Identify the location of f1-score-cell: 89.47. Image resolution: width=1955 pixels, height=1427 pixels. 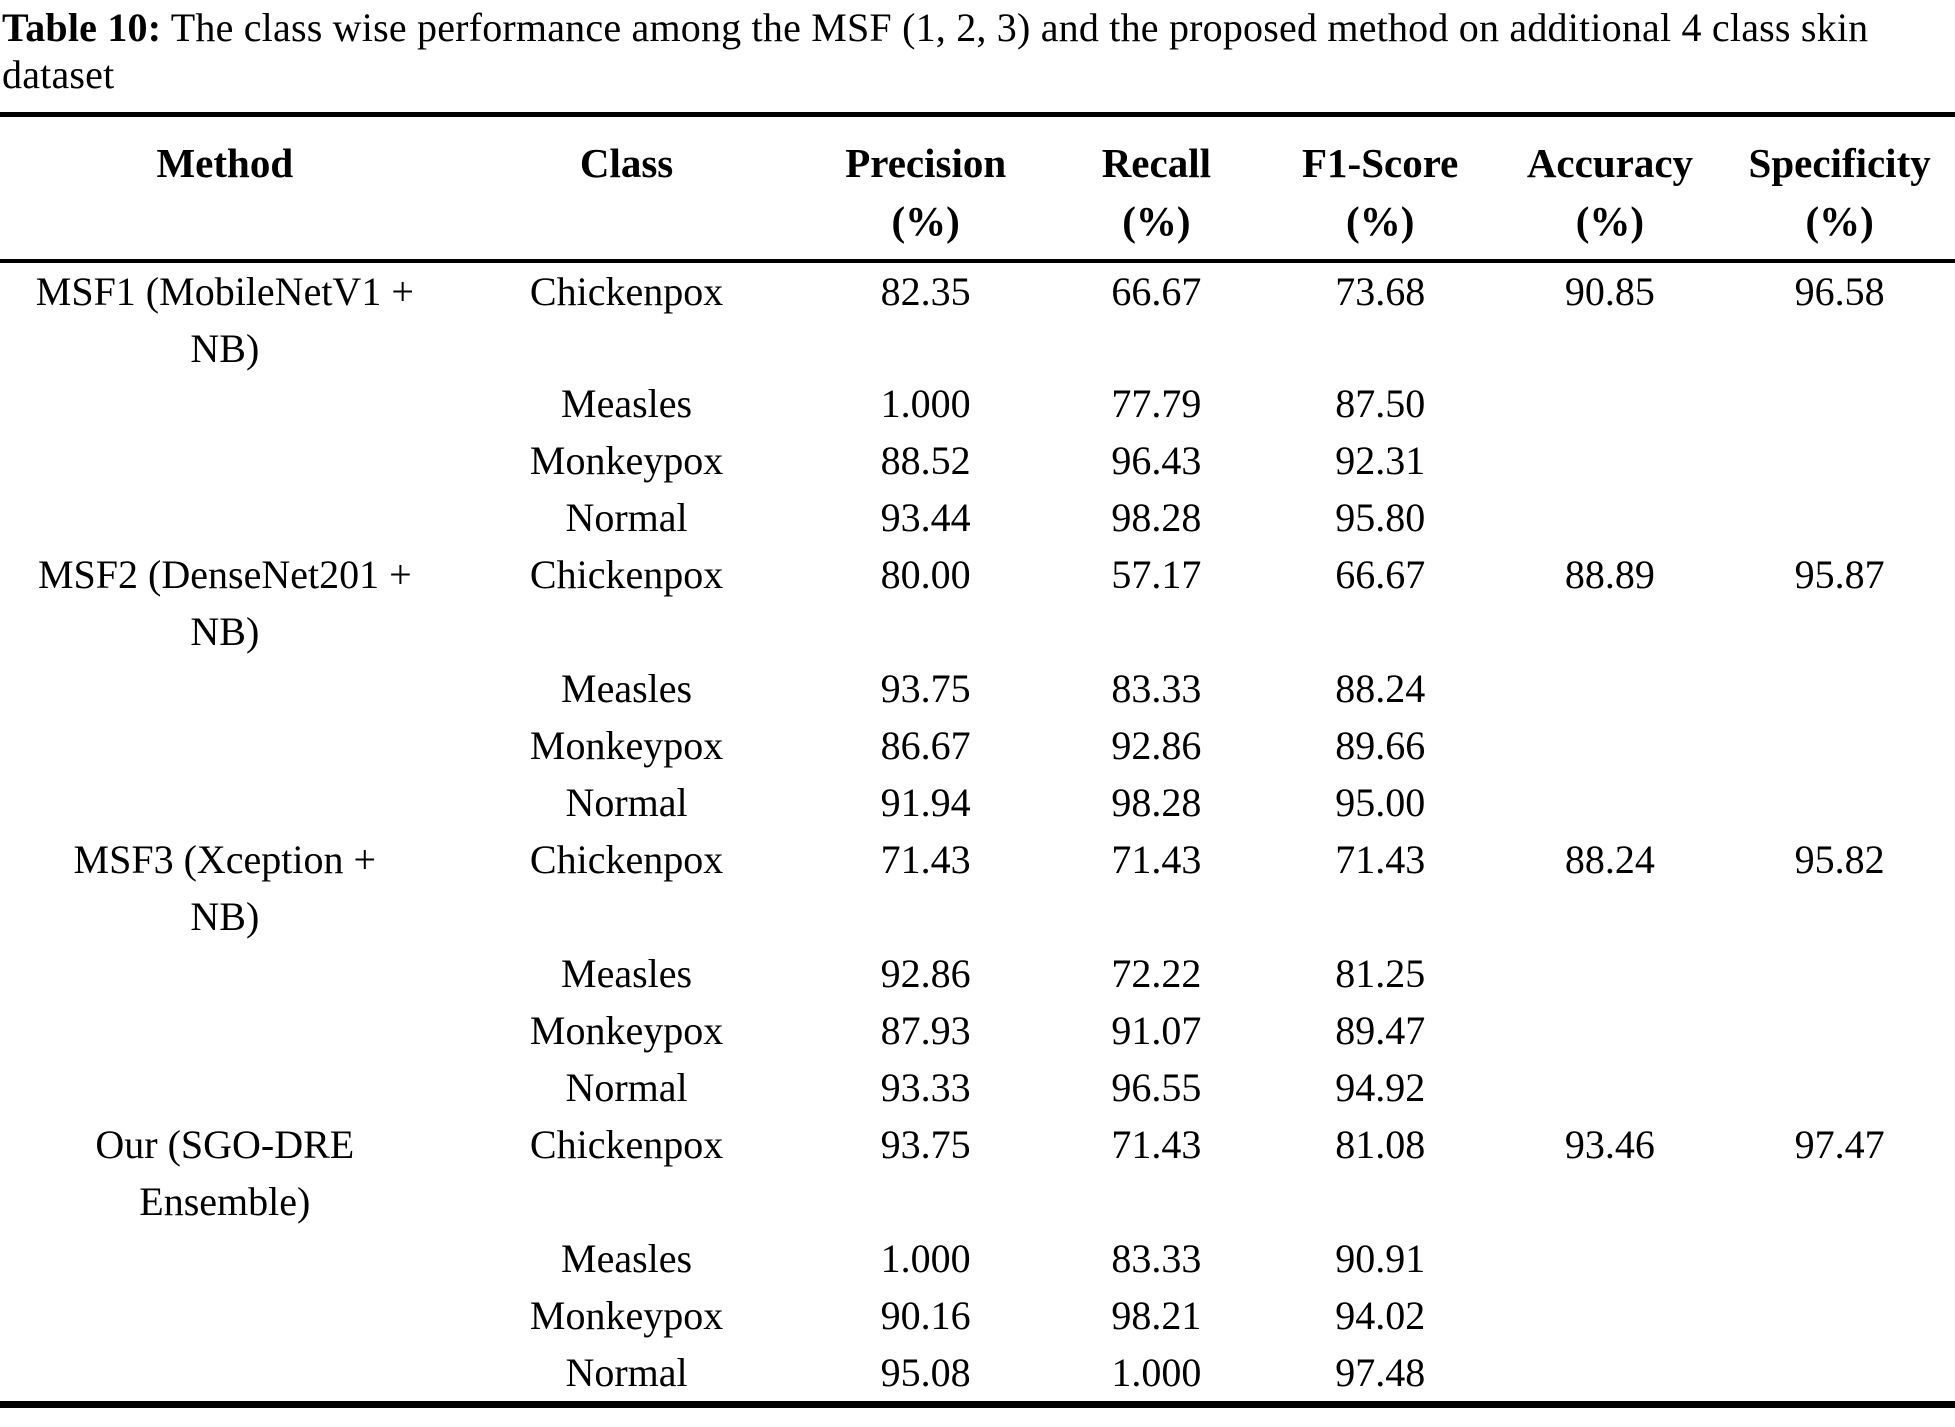
(1380, 1030).